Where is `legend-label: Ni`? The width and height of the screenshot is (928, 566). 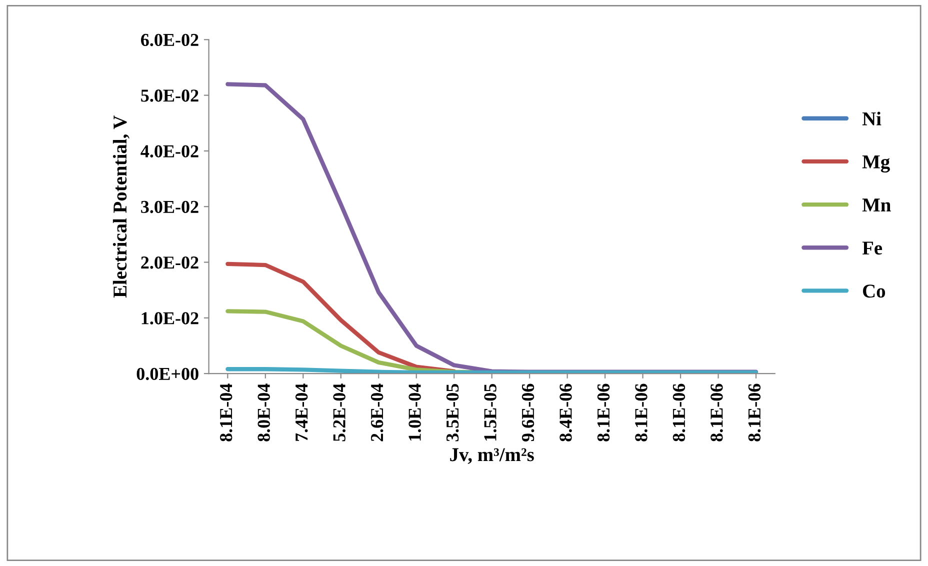
legend-label: Ni is located at coordinates (872, 119).